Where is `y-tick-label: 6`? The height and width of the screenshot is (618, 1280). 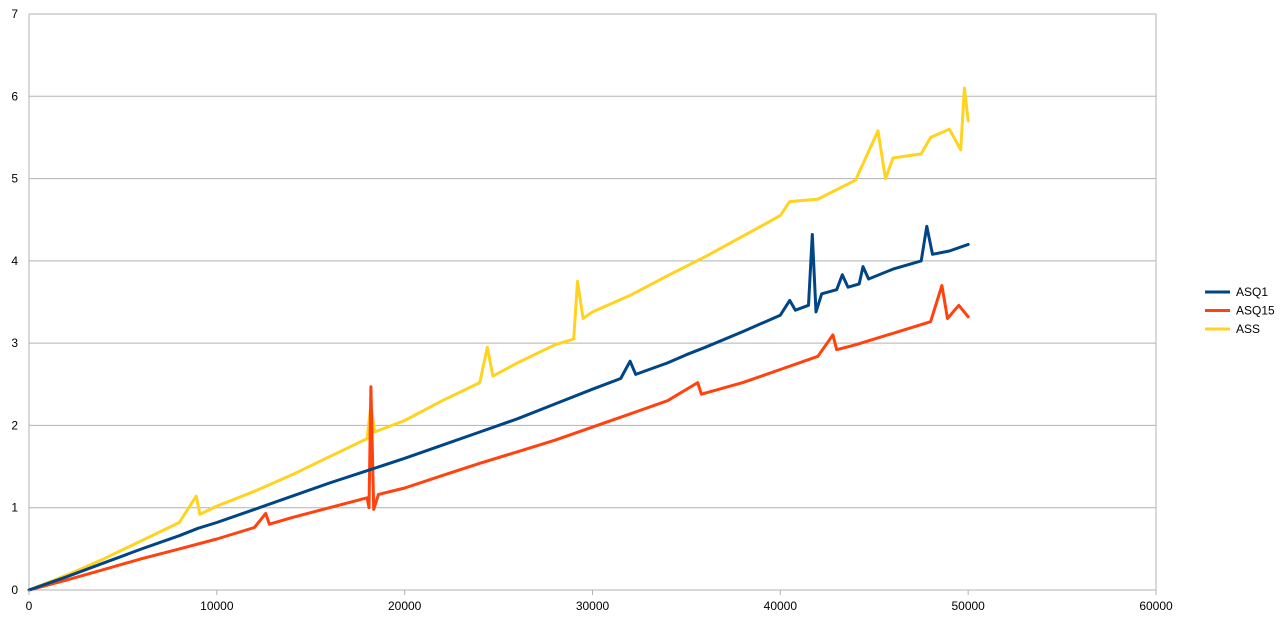 y-tick-label: 6 is located at coordinates (14, 96).